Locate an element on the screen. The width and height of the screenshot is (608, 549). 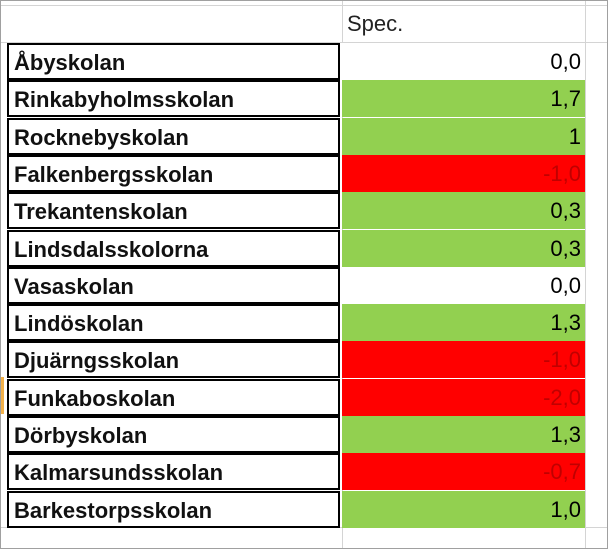
spec-value-cell: 1 is located at coordinates (463, 136).